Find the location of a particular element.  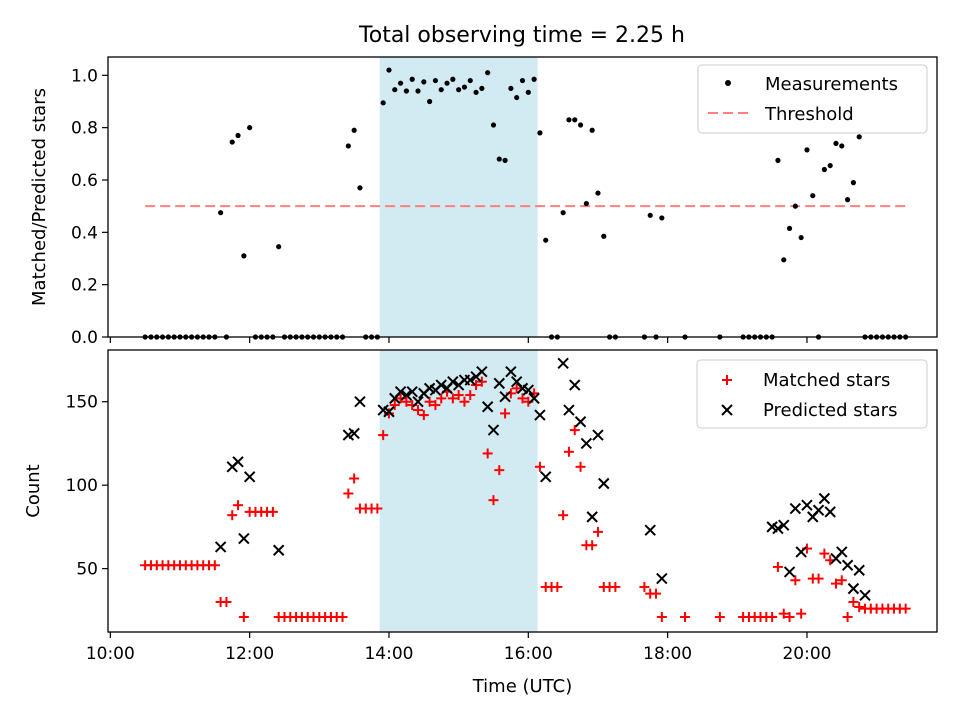

top-x-axis is located at coordinates (458, 340).